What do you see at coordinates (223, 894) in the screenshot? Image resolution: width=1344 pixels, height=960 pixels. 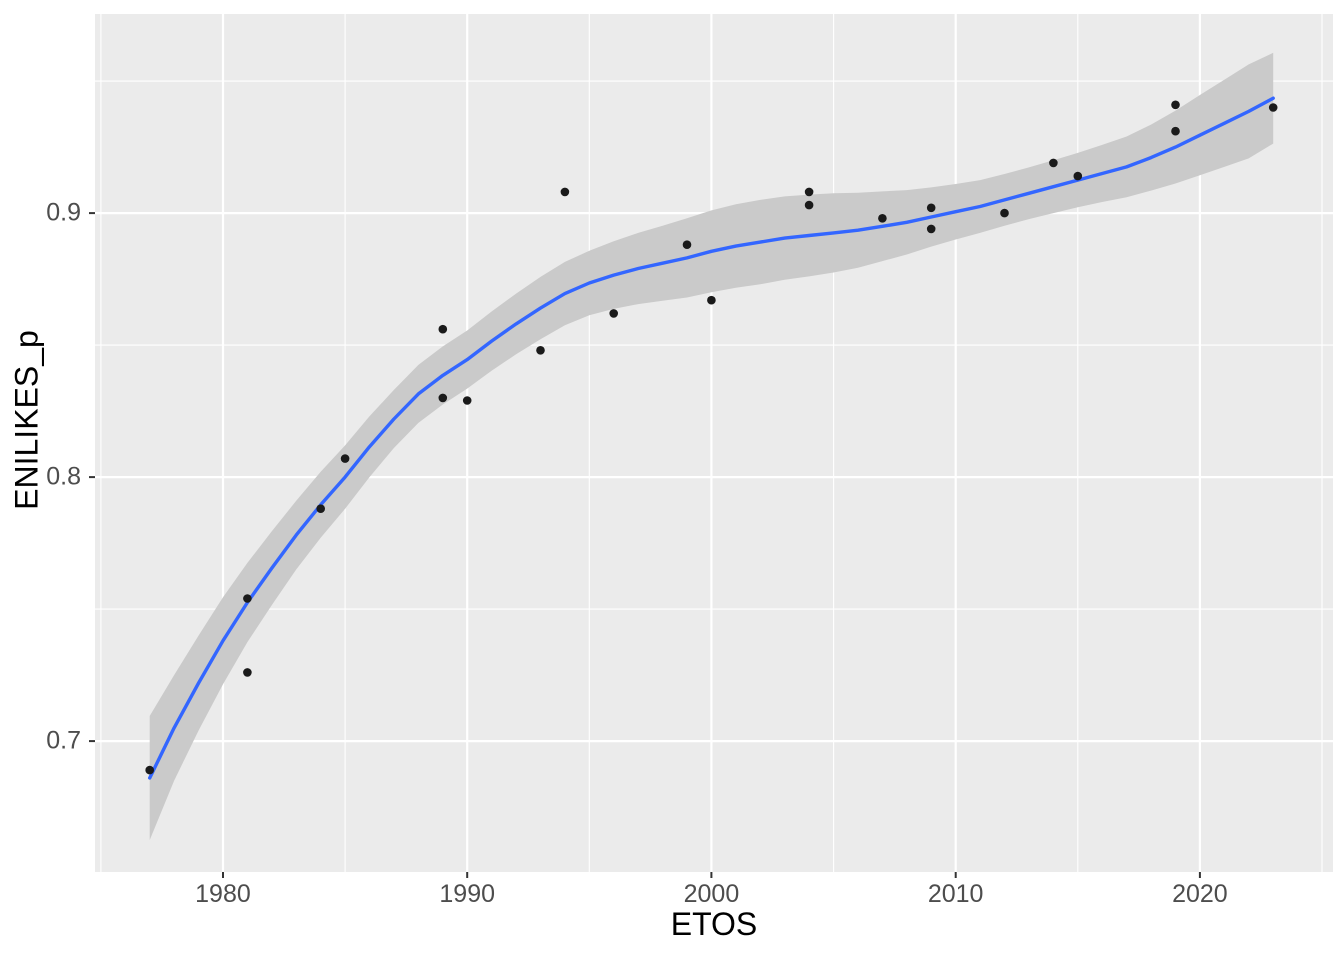 I see `x-tick-label: 1980` at bounding box center [223, 894].